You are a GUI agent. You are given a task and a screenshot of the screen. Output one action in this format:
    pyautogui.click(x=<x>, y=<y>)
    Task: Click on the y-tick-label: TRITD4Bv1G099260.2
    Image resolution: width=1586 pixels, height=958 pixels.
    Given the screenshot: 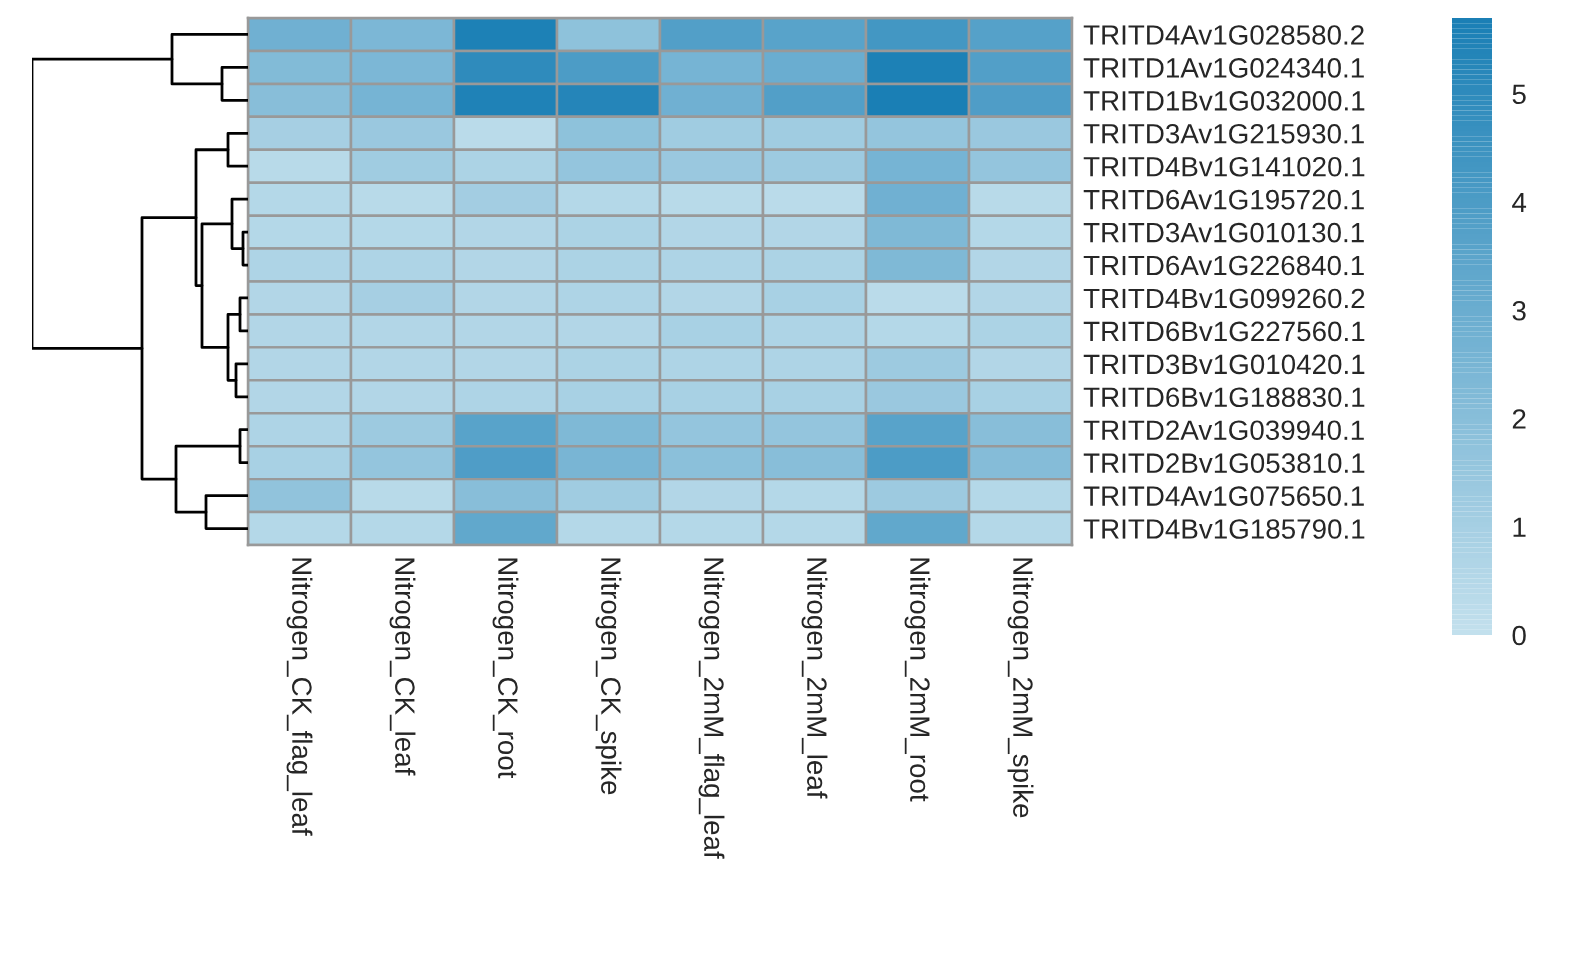 What is the action you would take?
    pyautogui.click(x=1224, y=298)
    